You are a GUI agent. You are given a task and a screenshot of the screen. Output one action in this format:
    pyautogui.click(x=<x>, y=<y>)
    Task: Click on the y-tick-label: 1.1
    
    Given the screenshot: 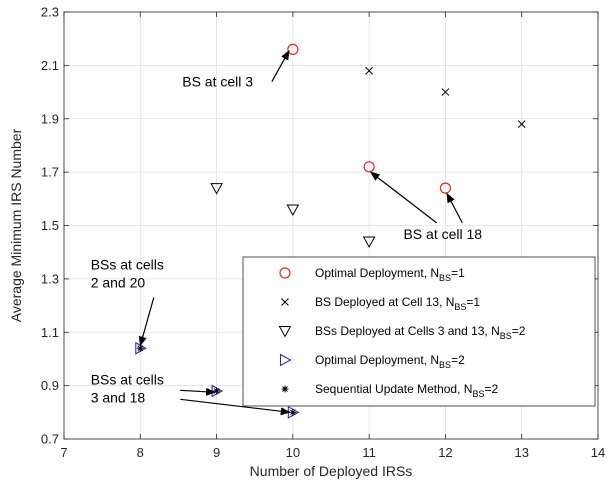 What is the action you would take?
    pyautogui.click(x=50, y=332)
    